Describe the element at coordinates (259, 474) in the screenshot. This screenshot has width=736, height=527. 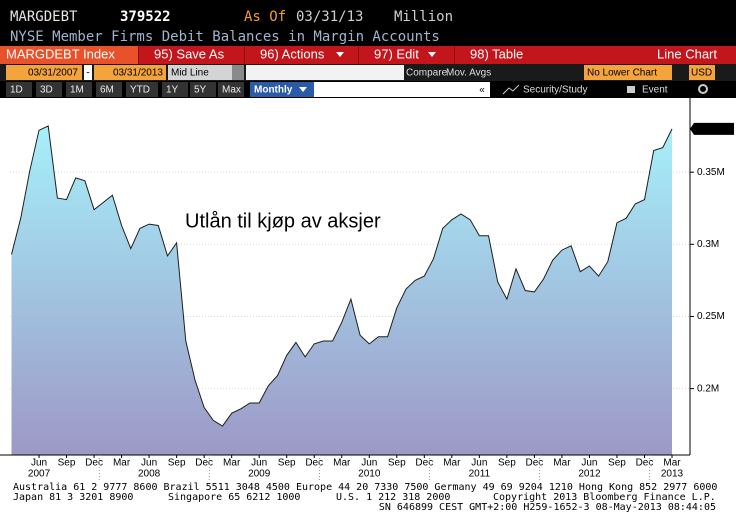
I see `x-year-label: 2009` at that location.